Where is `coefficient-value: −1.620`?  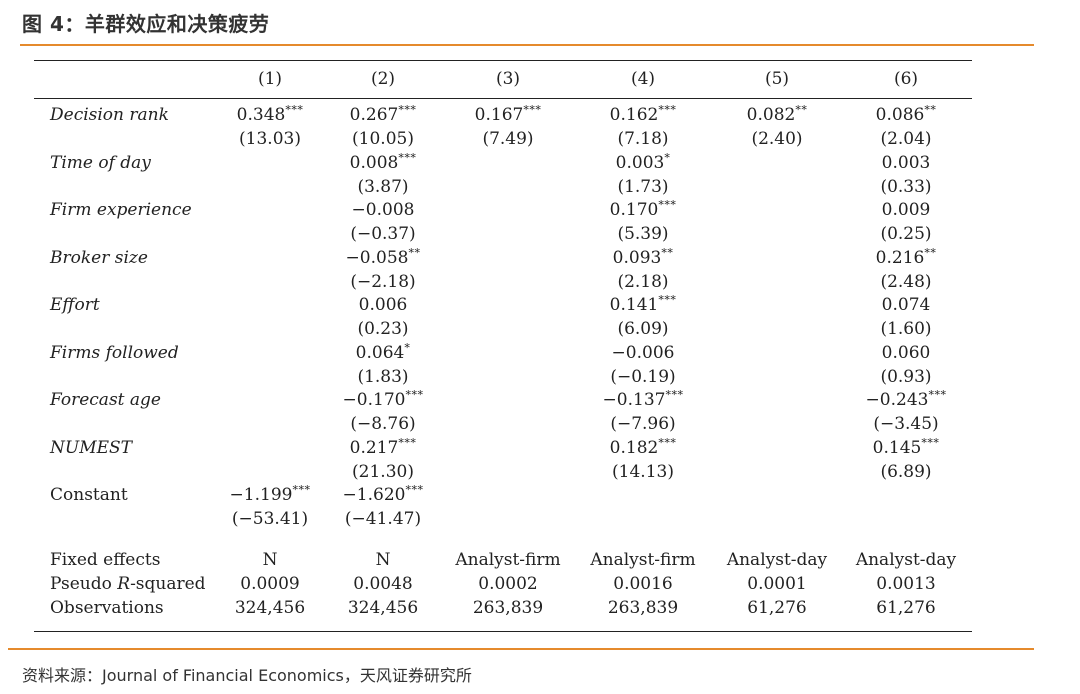
coefficient-value: −1.620 is located at coordinates (374, 495).